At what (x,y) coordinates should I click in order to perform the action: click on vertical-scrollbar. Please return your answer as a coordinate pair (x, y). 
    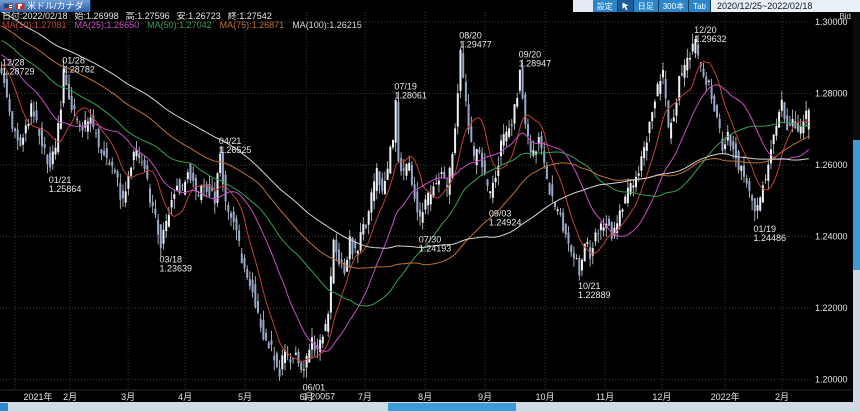
    Looking at the image, I should click on (856, 207).